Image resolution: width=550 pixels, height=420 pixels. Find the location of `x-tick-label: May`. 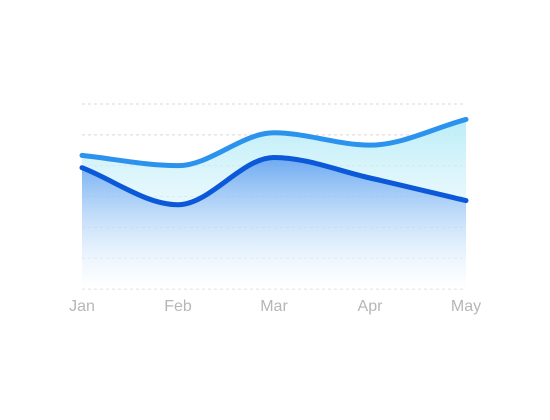

x-tick-label: May is located at coordinates (466, 306).